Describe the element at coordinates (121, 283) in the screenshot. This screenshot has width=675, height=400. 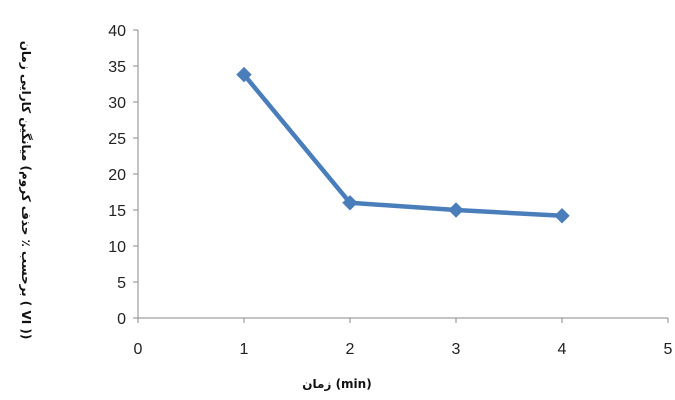
I see `y-tick-label: 5` at that location.